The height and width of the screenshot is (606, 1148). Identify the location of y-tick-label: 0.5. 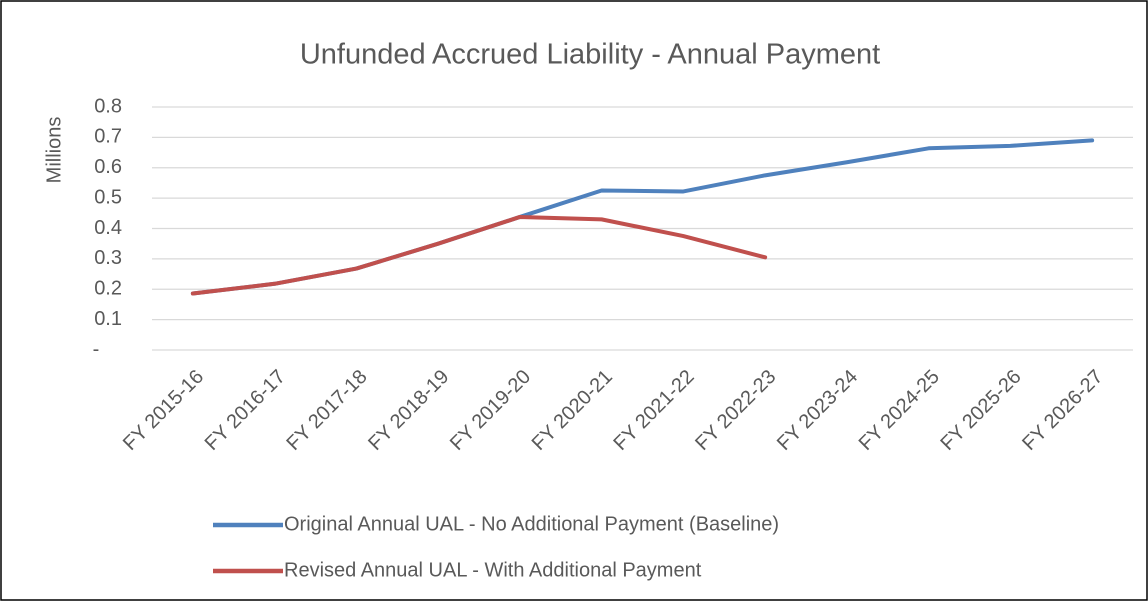
(108, 197).